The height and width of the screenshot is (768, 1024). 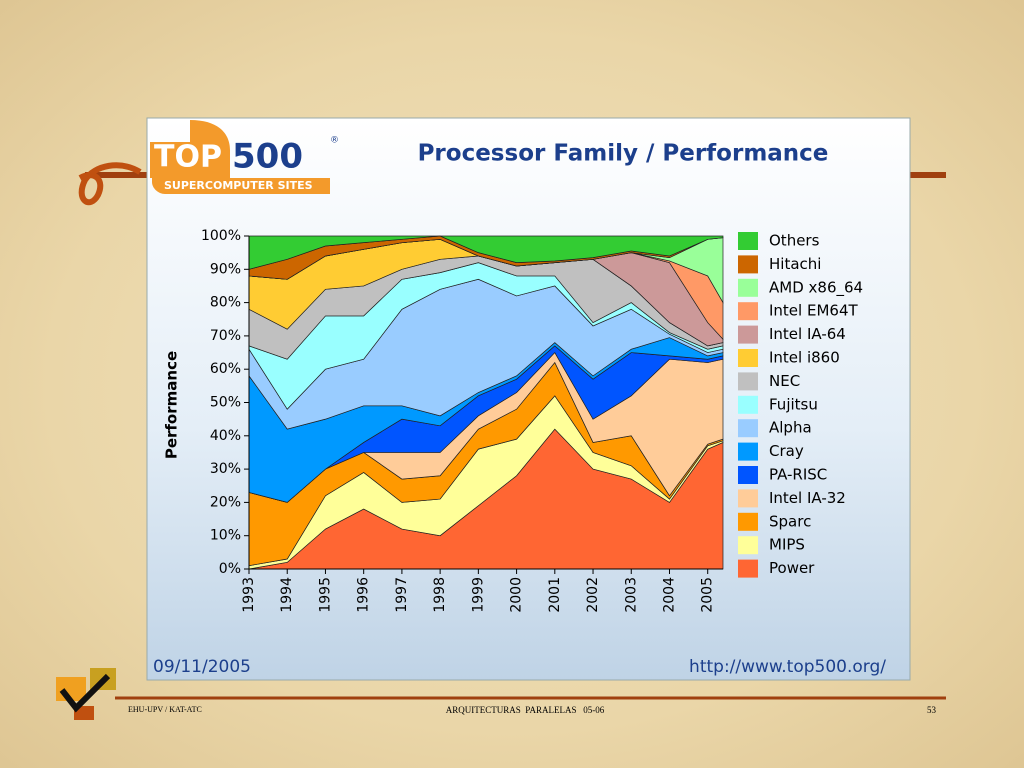 What do you see at coordinates (287, 595) in the screenshot?
I see `x-tick-label: 1994` at bounding box center [287, 595].